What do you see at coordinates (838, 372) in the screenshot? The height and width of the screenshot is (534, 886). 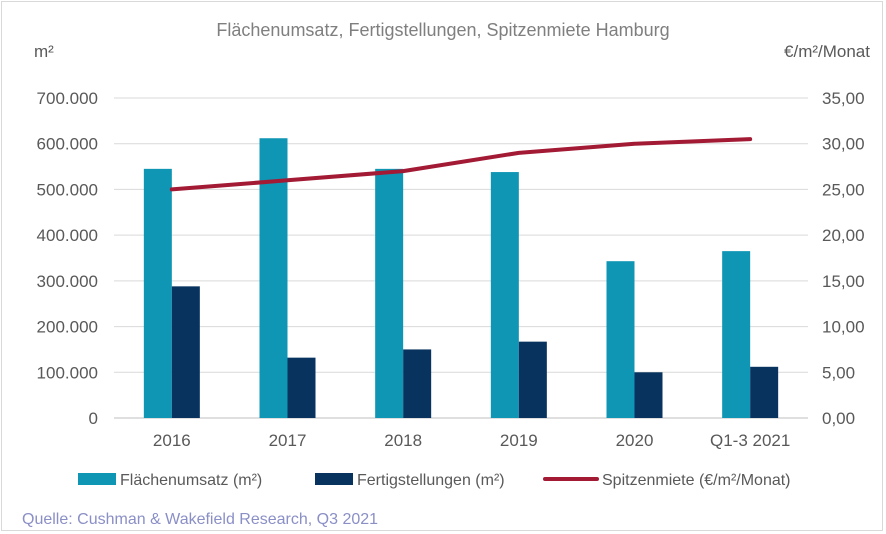 I see `y-right-tick-label: 5,00` at bounding box center [838, 372].